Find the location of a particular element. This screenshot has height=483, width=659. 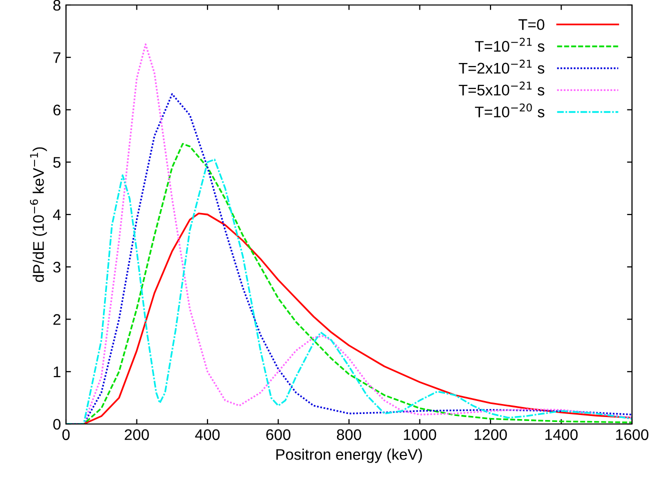

y-tick-label: 4 is located at coordinates (56, 215).